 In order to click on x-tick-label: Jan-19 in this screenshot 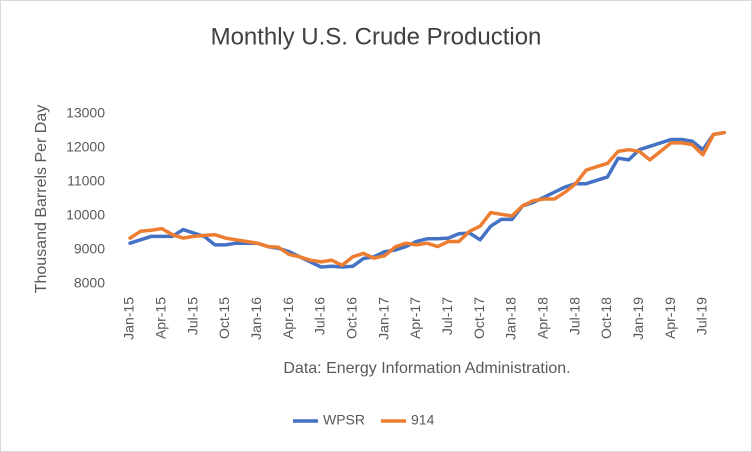, I will do `click(638, 318)`.